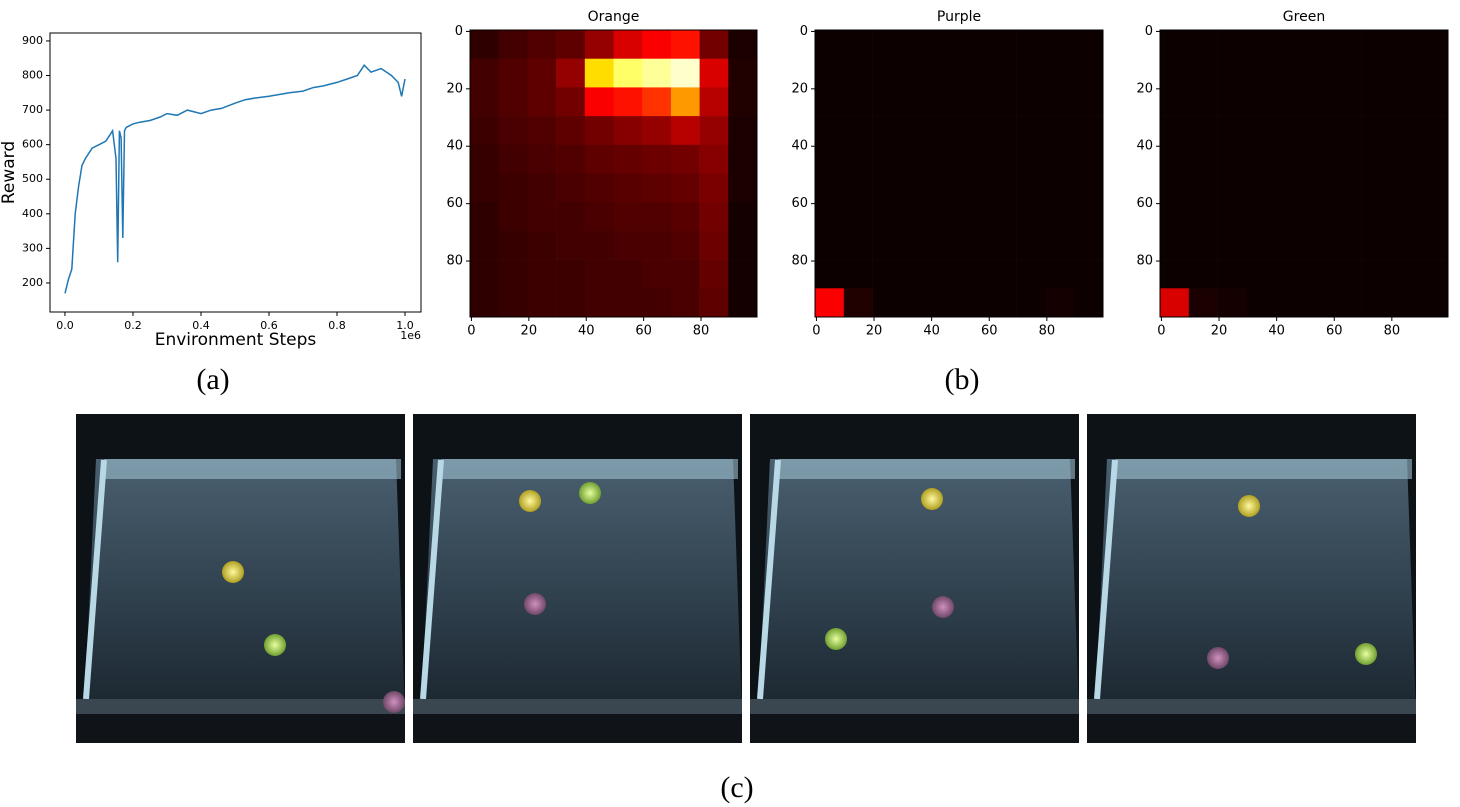  I want to click on y-tick-label: 200, so click(32, 282).